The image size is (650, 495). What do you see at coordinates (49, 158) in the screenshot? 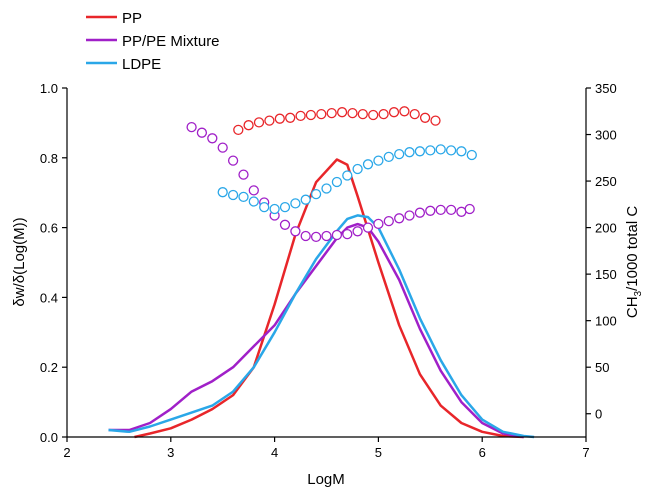
I see `y-left-tick-label: 0.8` at bounding box center [49, 158].